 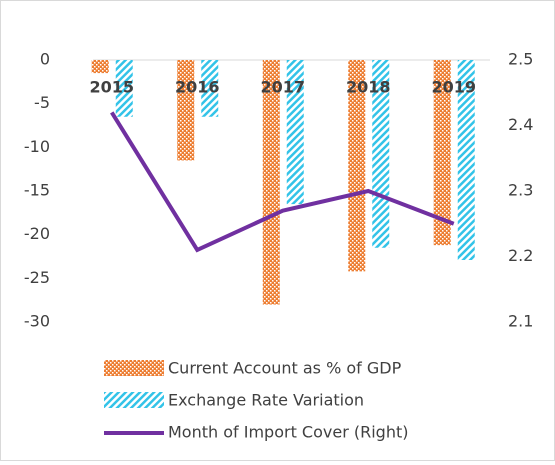 What do you see at coordinates (37, 321) in the screenshot?
I see `y-tick-label: -30` at bounding box center [37, 321].